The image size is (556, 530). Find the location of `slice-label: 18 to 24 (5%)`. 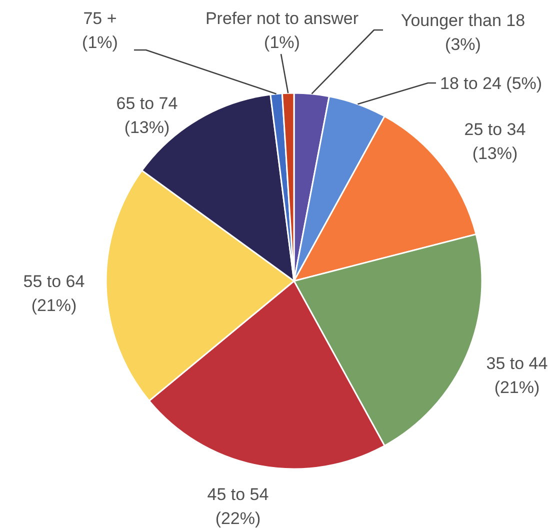

slice-label: 18 to 24 (5%) is located at coordinates (491, 83).